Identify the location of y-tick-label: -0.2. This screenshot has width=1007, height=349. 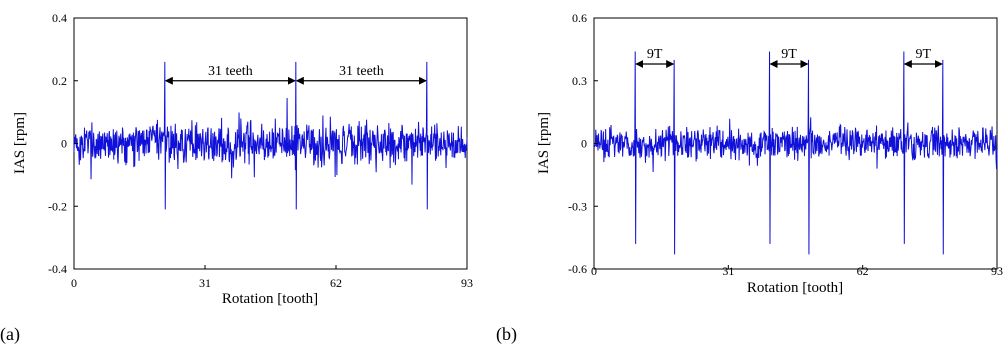
(57, 206).